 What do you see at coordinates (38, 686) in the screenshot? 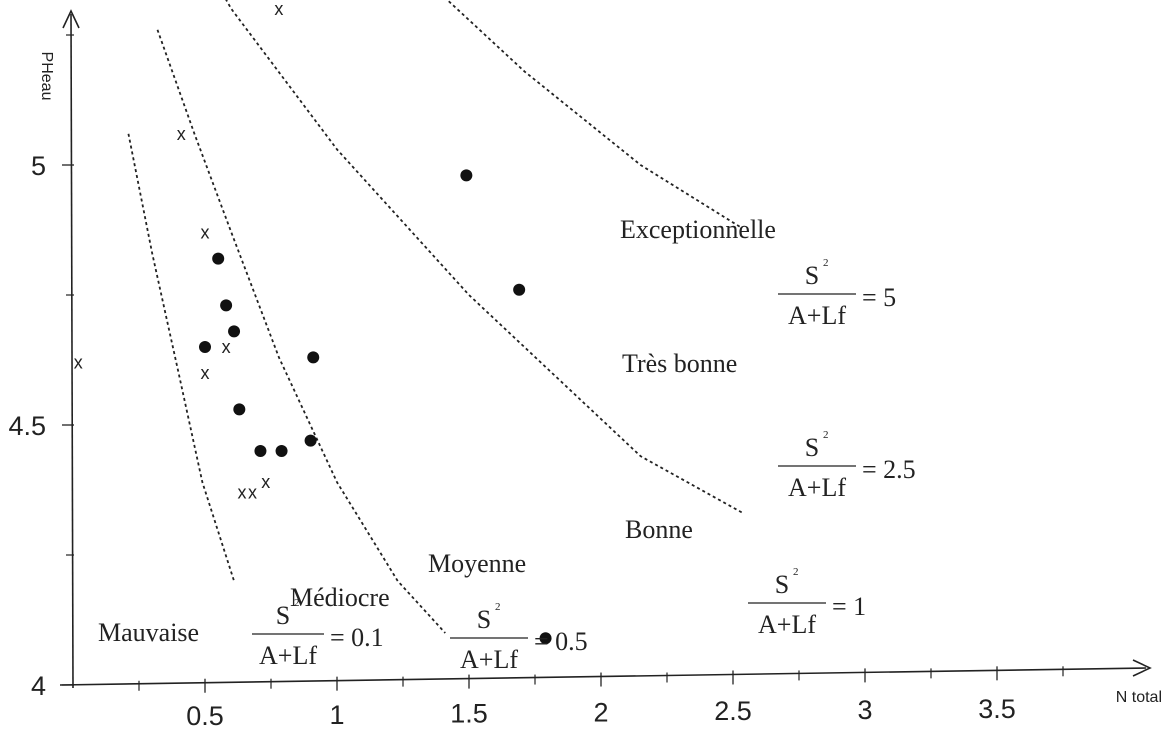
I see `y-tick-label: 4` at bounding box center [38, 686].